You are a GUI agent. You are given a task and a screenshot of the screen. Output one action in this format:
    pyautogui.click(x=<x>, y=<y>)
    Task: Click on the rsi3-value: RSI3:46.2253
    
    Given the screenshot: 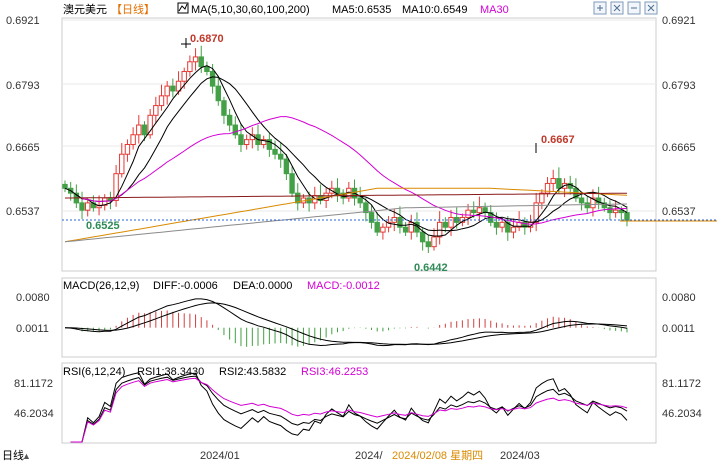 What is the action you would take?
    pyautogui.click(x=334, y=372)
    